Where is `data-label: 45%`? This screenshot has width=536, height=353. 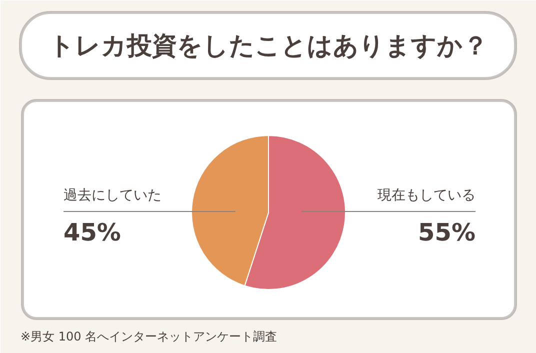
data-label: 45% is located at coordinates (92, 232).